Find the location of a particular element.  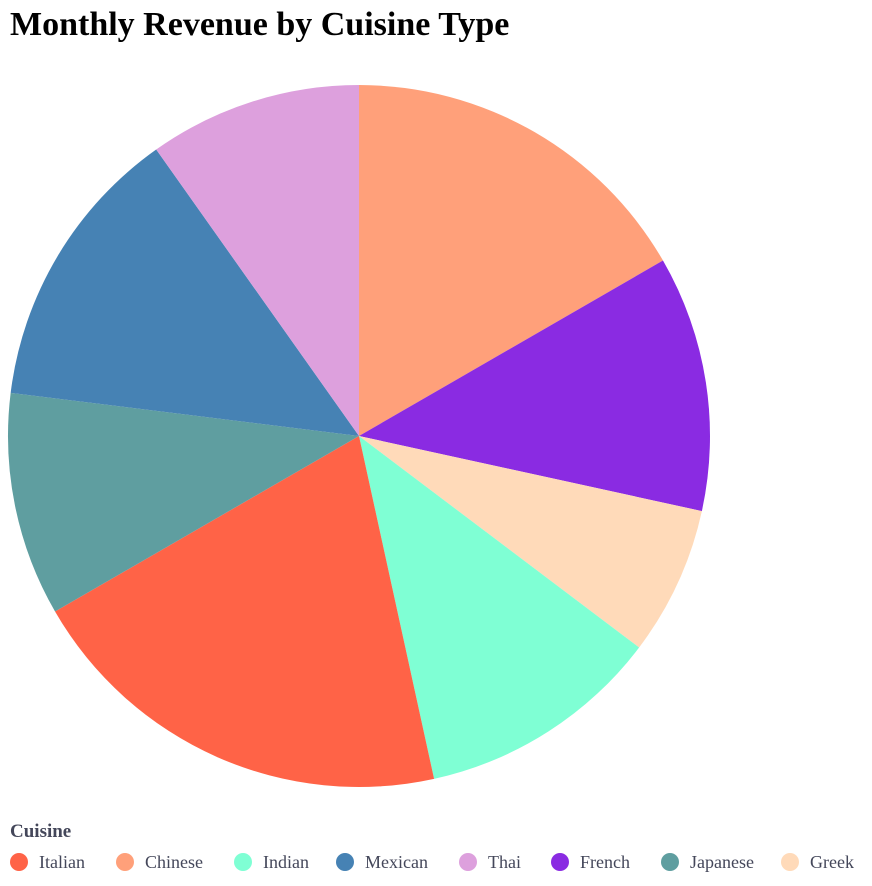

legend-item-japanese: Japanese is located at coordinates (707, 862).